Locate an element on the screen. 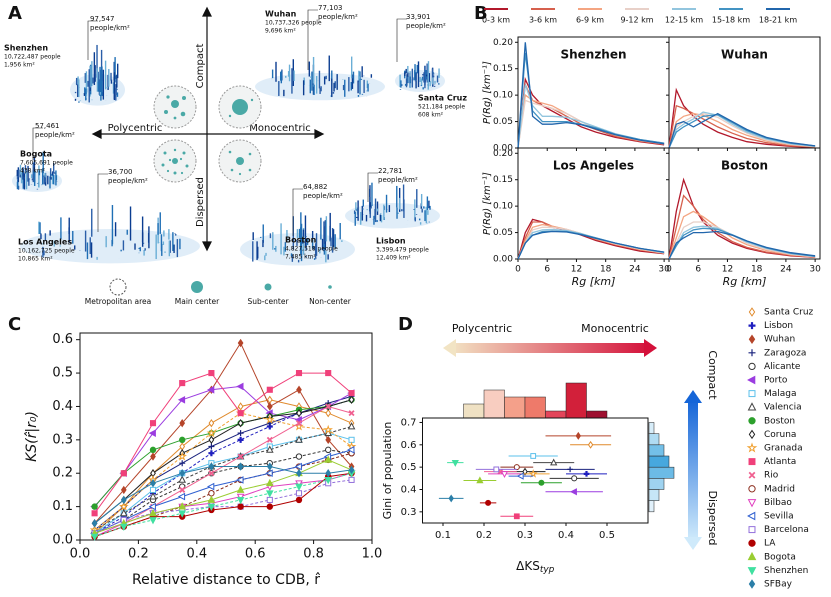 The image size is (831, 597). legend-label: Bilbao is located at coordinates (778, 503).